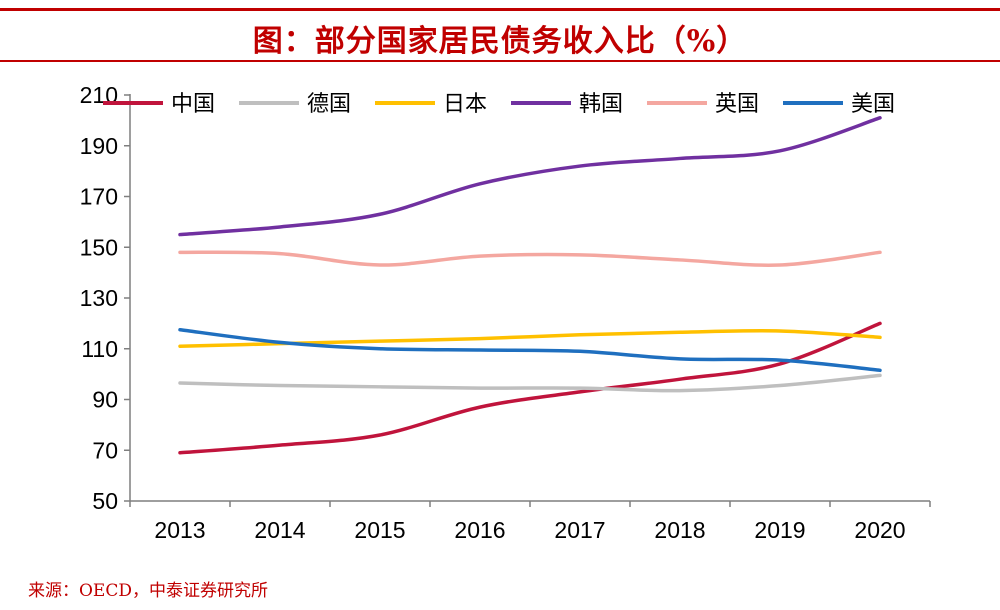 The image size is (1000, 610). Describe the element at coordinates (279, 530) in the screenshot. I see `x-tick-label: 2014` at that location.